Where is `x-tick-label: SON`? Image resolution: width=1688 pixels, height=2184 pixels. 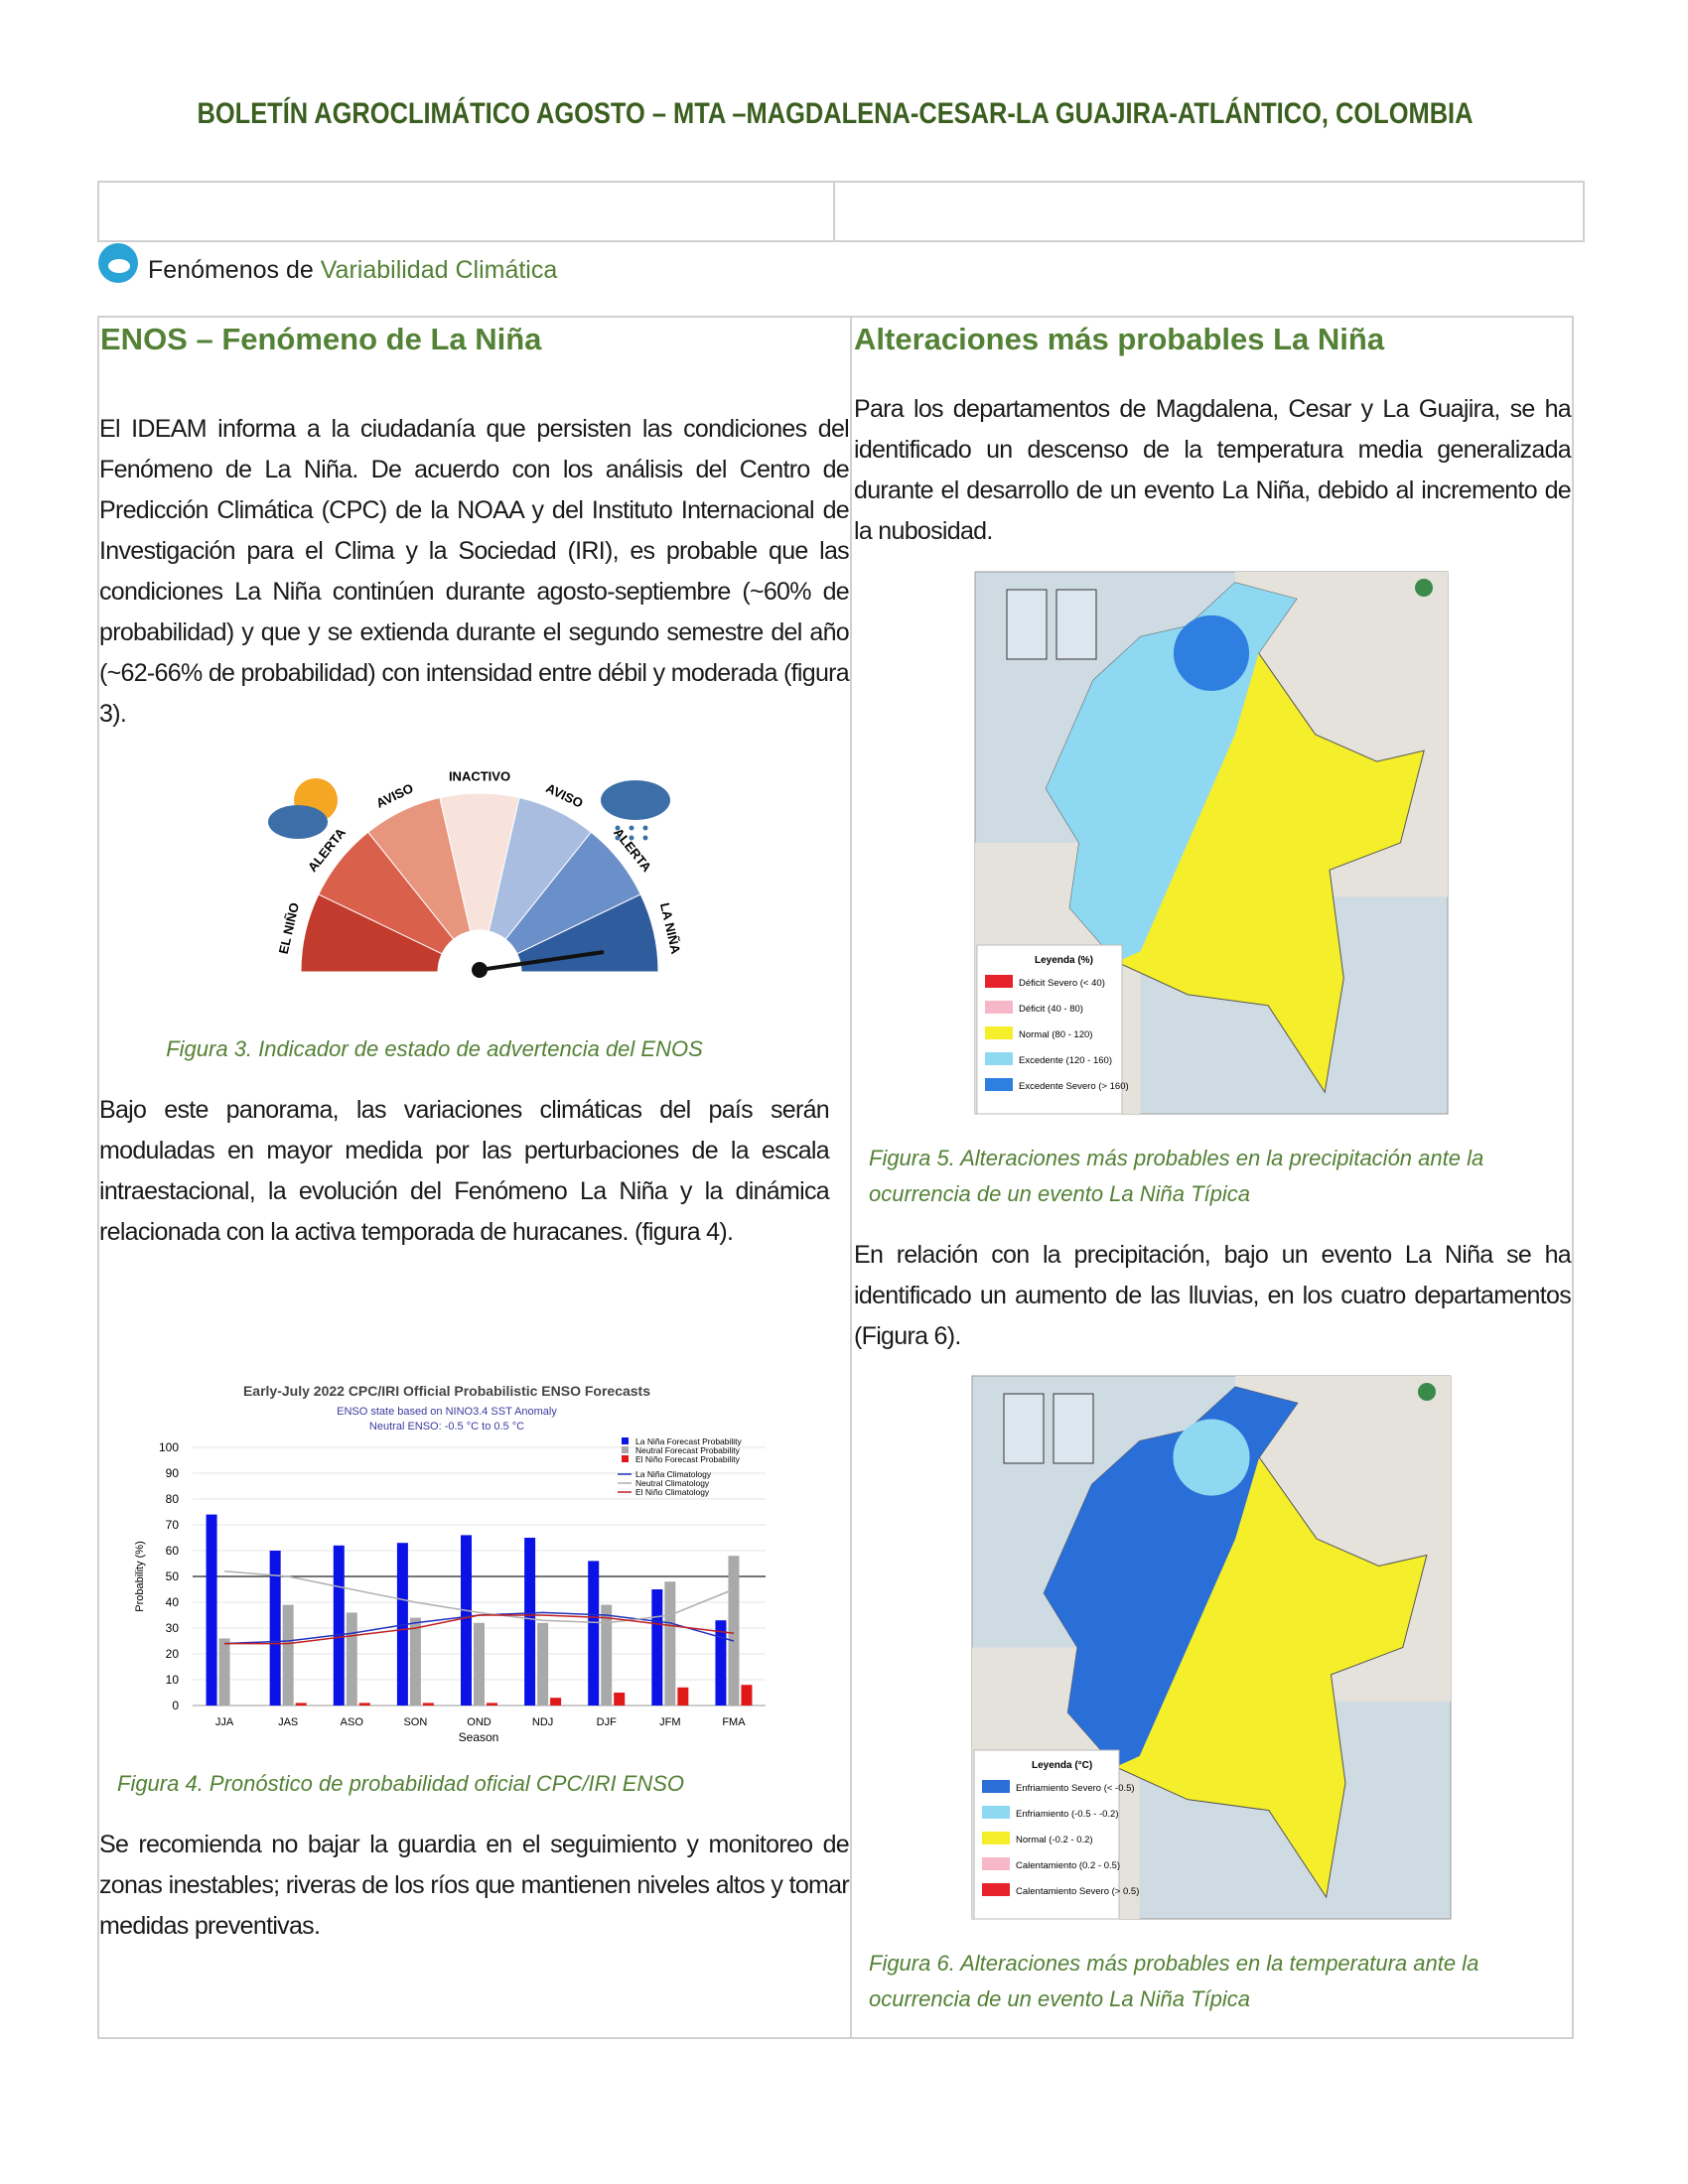
x-tick-label: SON is located at coordinates (415, 1722).